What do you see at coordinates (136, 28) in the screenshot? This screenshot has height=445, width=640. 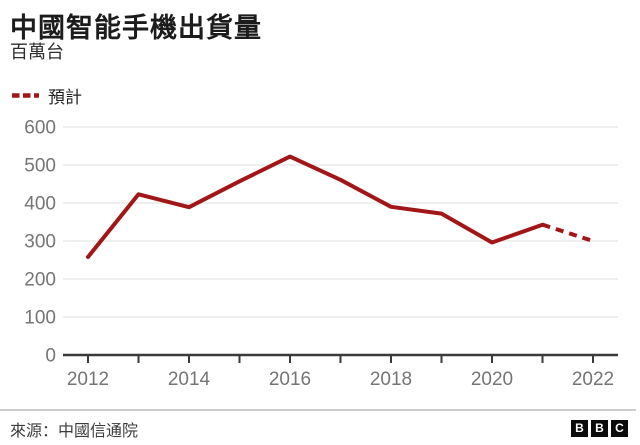 I see `chart-title: 中國智能手機出貨量` at bounding box center [136, 28].